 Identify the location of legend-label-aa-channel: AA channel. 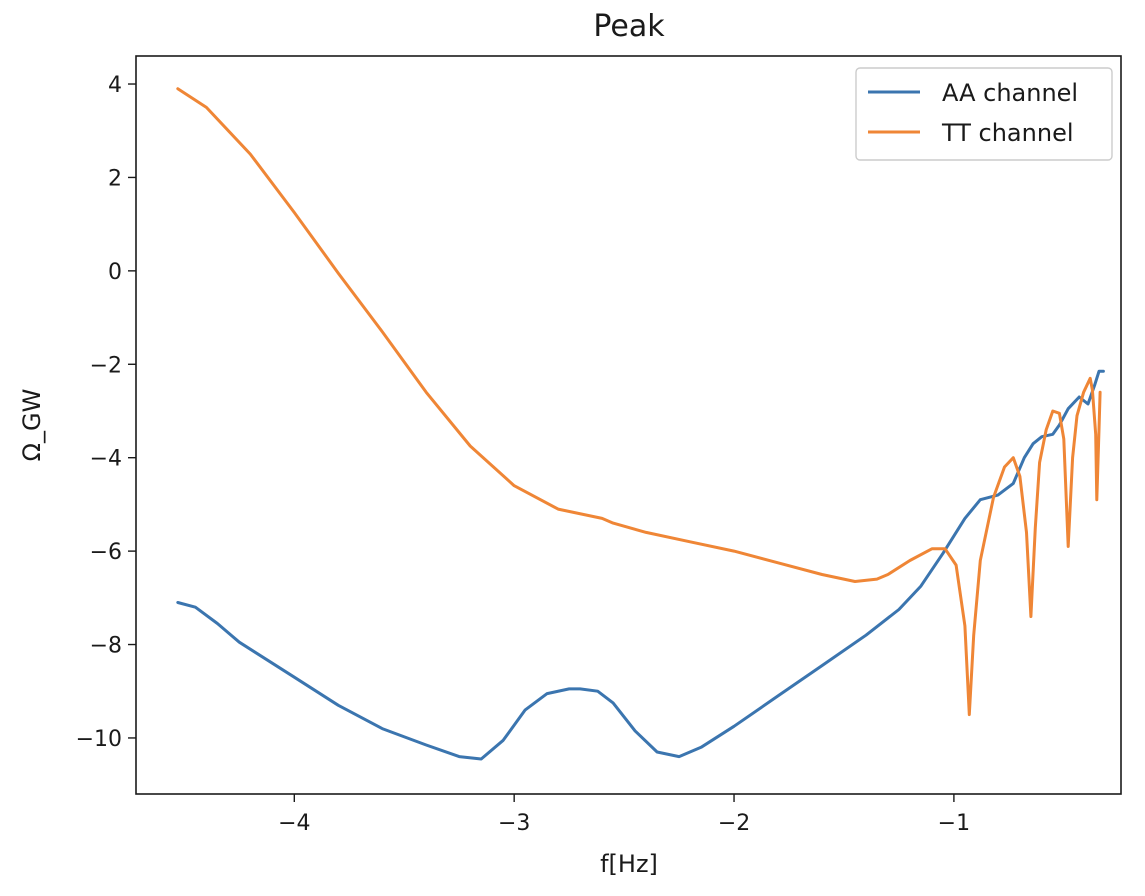
(1010, 93).